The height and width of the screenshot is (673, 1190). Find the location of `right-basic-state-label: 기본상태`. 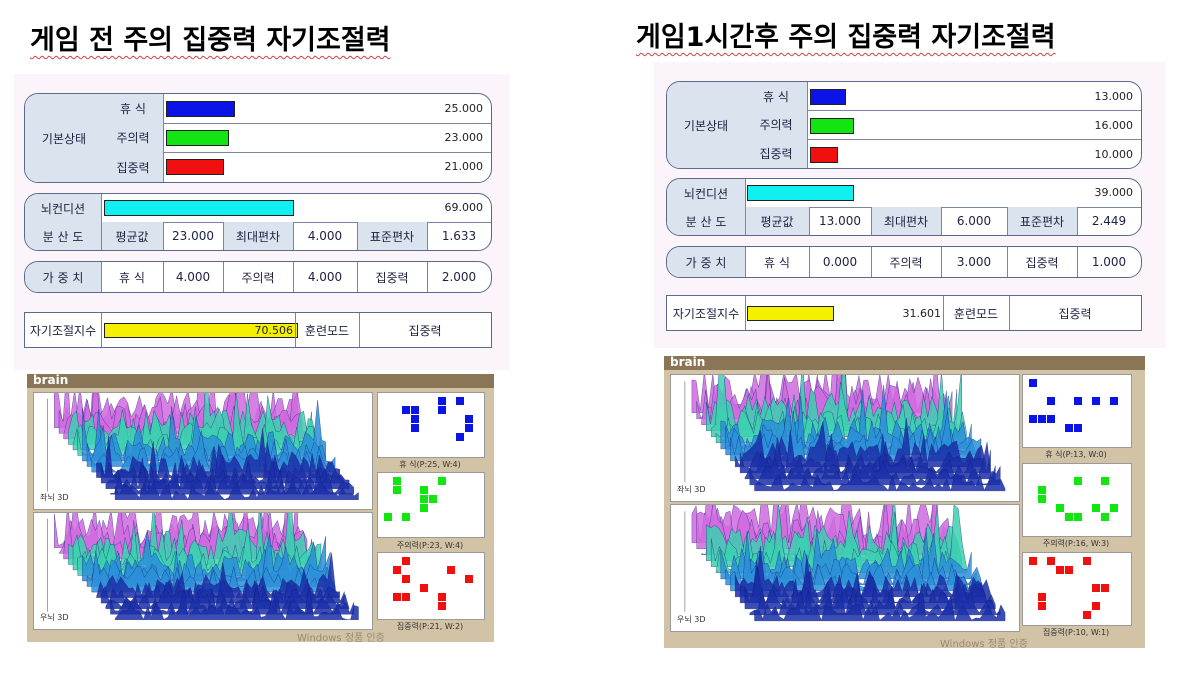

right-basic-state-label: 기본상태 is located at coordinates (706, 125).